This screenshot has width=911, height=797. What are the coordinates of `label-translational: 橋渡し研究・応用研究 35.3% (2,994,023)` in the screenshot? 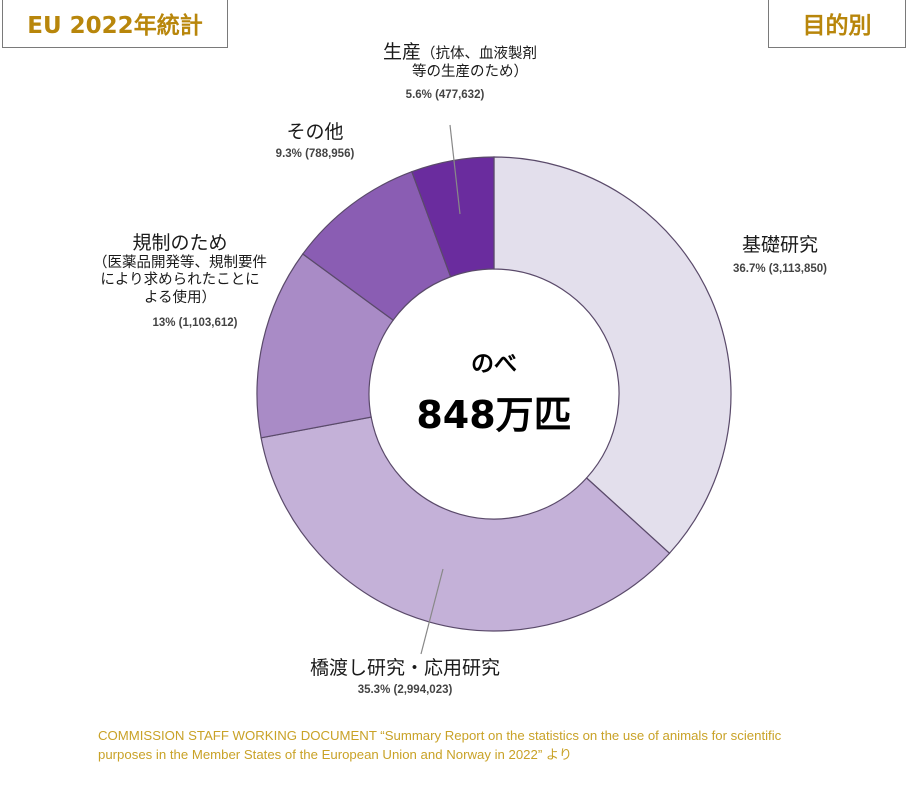 It's located at (405, 677).